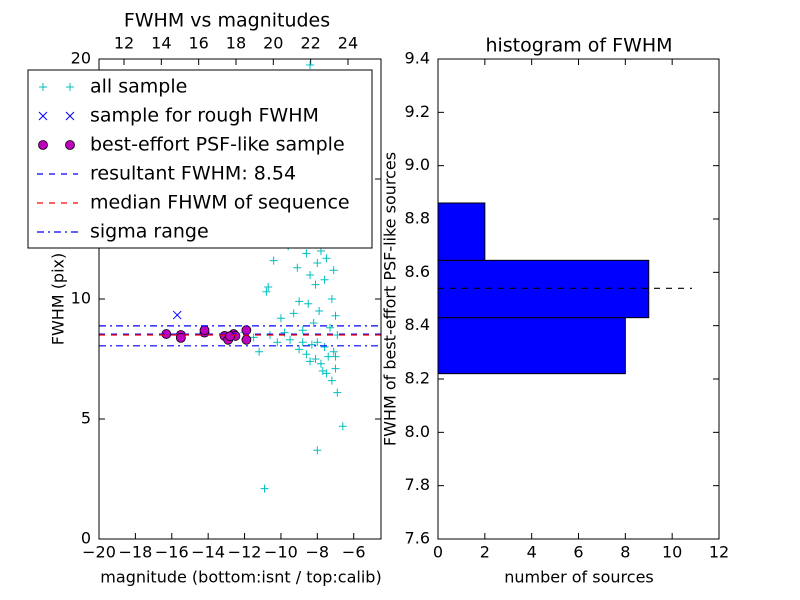 Image resolution: width=800 pixels, height=600 pixels. What do you see at coordinates (417, 538) in the screenshot?
I see `y-tick-label: 7.6` at bounding box center [417, 538].